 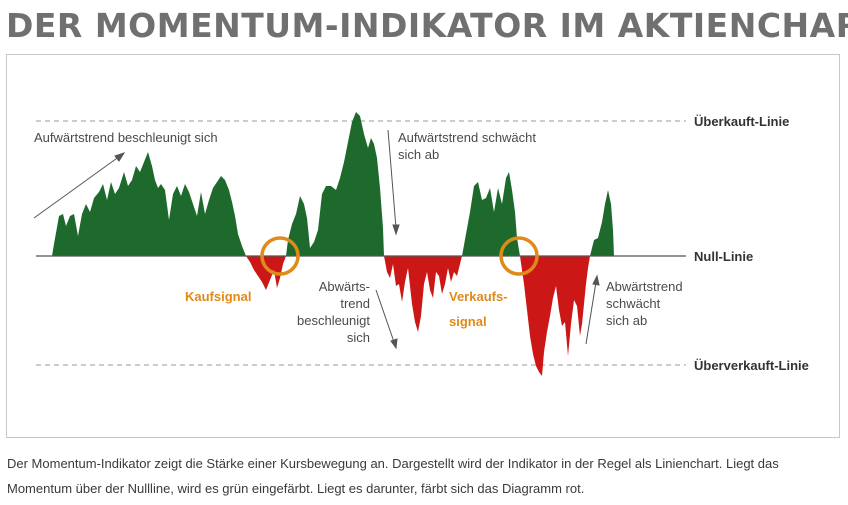 I want to click on annotation-down-weak-2: schwächt, so click(x=633, y=303).